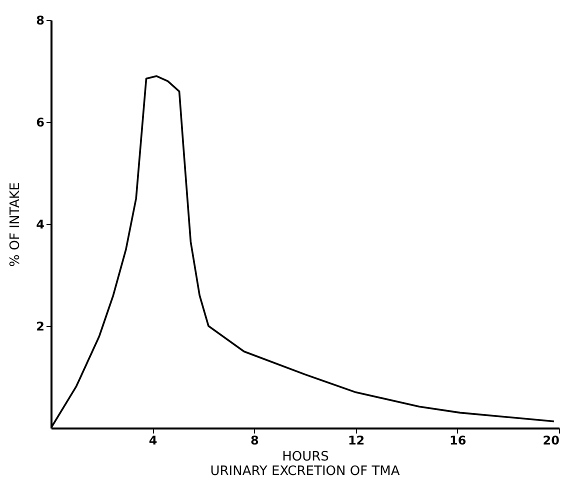 The width and height of the screenshot is (584, 490). What do you see at coordinates (40, 327) in the screenshot?
I see `y-tick-label: 2` at bounding box center [40, 327].